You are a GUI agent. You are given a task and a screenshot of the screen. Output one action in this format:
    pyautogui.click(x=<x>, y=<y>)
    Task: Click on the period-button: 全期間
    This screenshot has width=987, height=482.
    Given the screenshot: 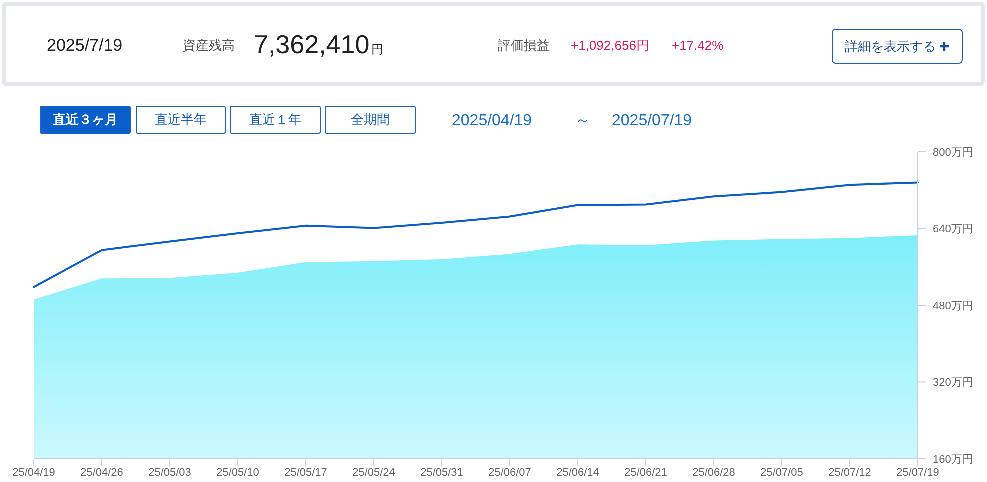 What is the action you would take?
    pyautogui.click(x=370, y=120)
    